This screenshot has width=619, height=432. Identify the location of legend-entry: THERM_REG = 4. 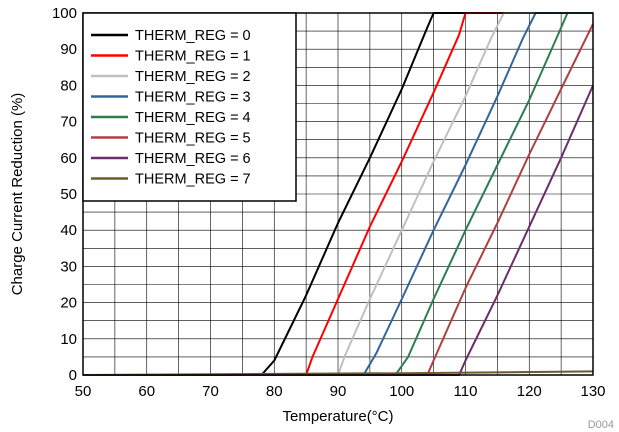
(193, 118).